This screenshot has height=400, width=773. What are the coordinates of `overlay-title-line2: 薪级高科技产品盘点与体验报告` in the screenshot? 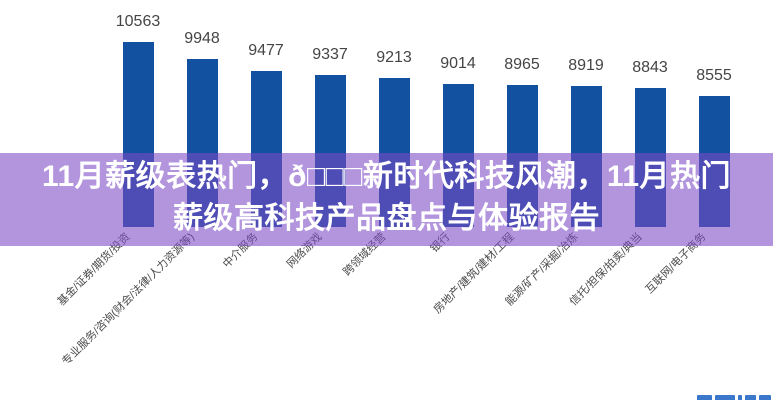 It's located at (386, 218).